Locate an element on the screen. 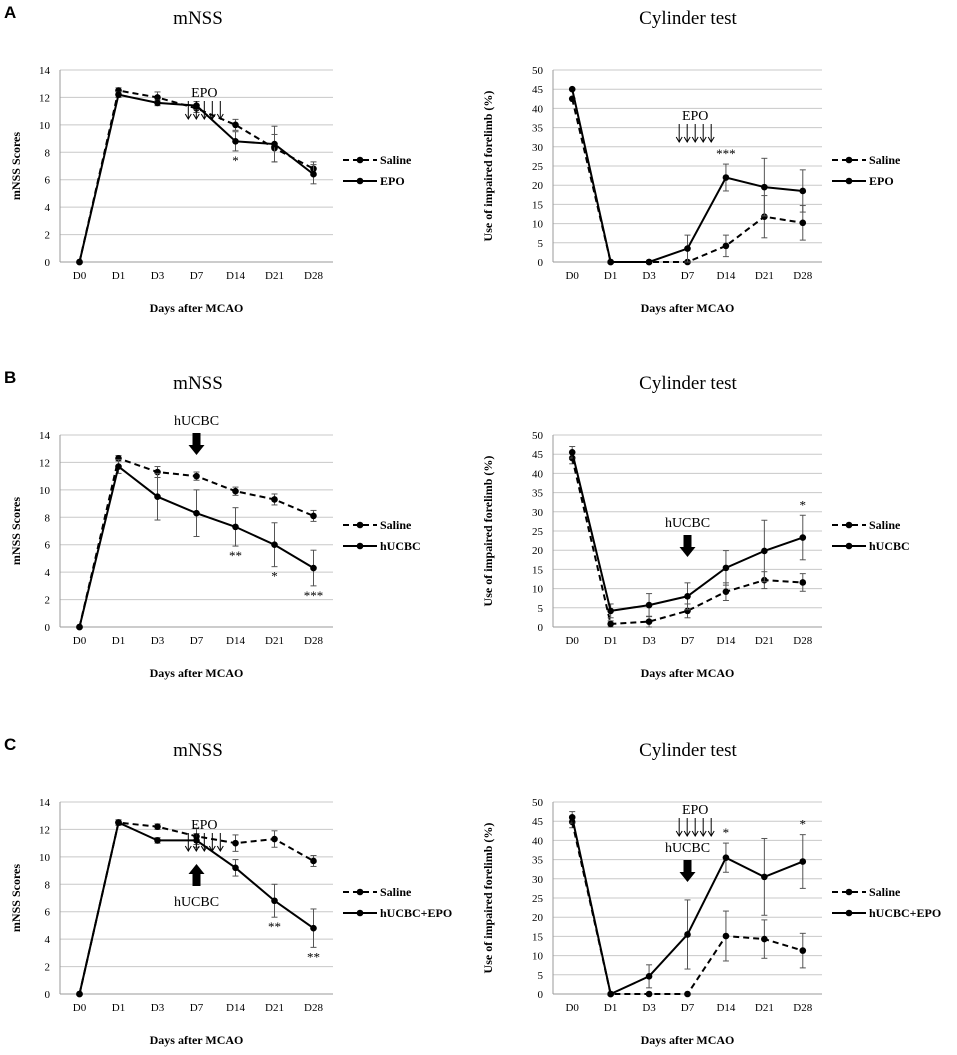 The height and width of the screenshot is (1055, 957). chart-title: mNSS is located at coordinates (198, 383).